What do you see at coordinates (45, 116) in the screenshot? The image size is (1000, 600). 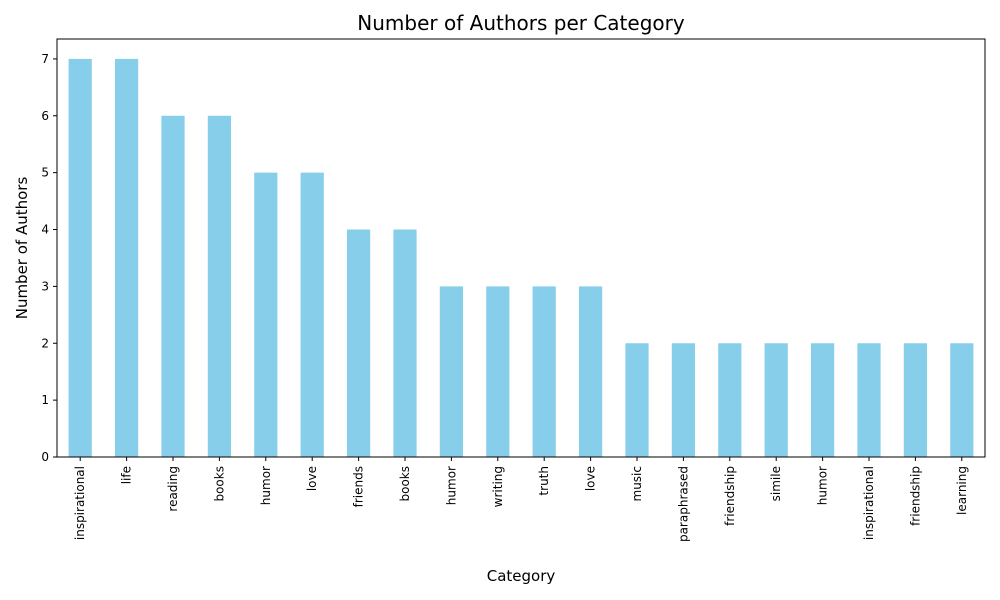 I see `y-tick-label: 6` at bounding box center [45, 116].